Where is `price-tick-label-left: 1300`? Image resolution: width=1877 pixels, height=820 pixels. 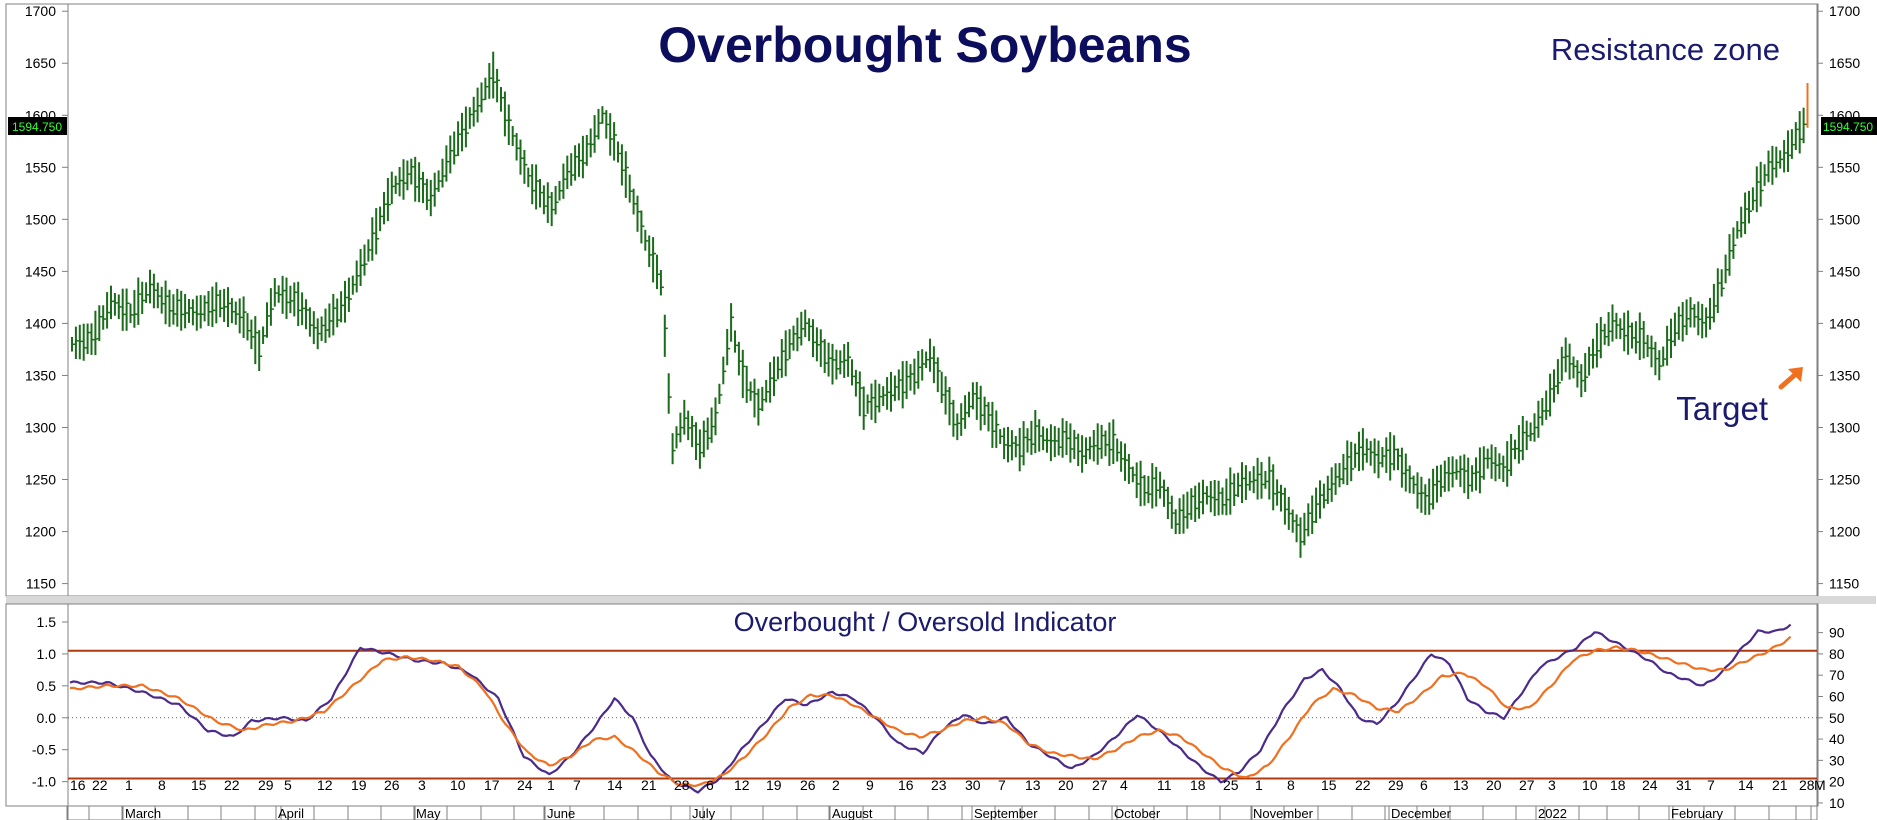
price-tick-label-left: 1300 is located at coordinates (40, 427).